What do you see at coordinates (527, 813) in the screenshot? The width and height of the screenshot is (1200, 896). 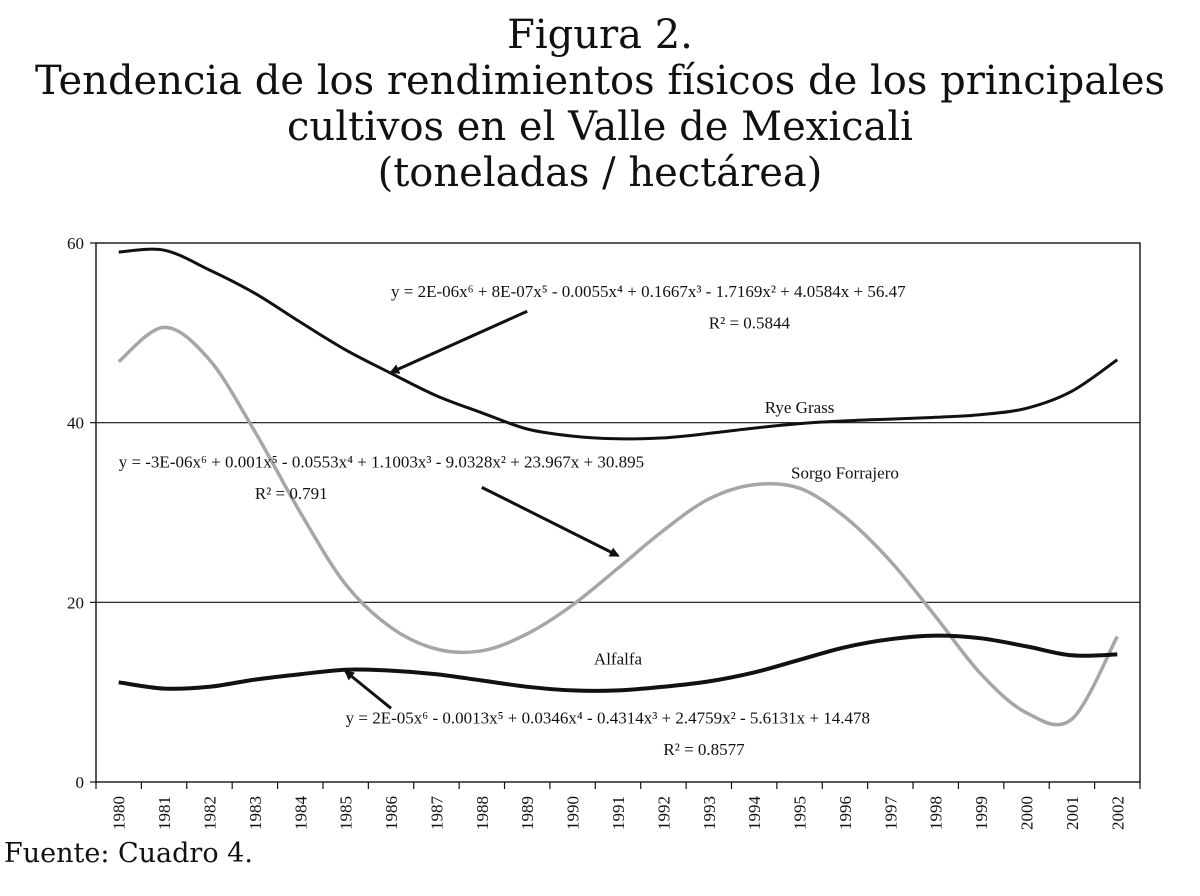 I see `x-tick-label: 1989` at bounding box center [527, 813].